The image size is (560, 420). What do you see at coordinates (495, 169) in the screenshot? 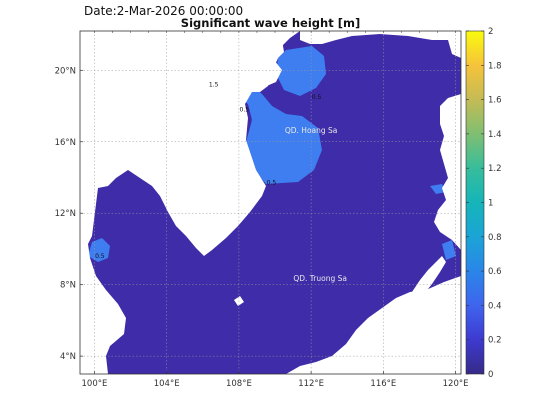
I see `colorbar-tick-label: 1.2` at bounding box center [495, 169].